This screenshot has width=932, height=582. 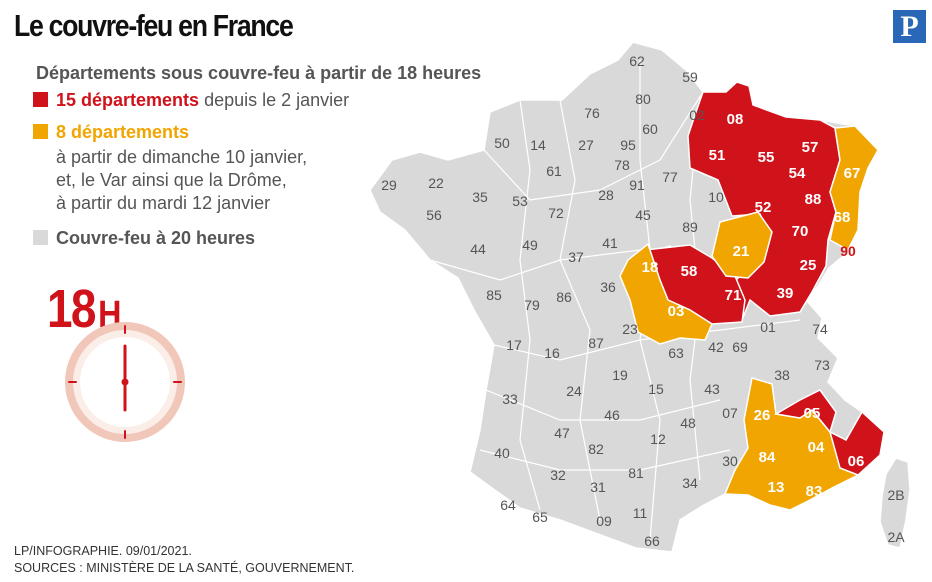 I want to click on dep-label: 38, so click(x=782, y=375).